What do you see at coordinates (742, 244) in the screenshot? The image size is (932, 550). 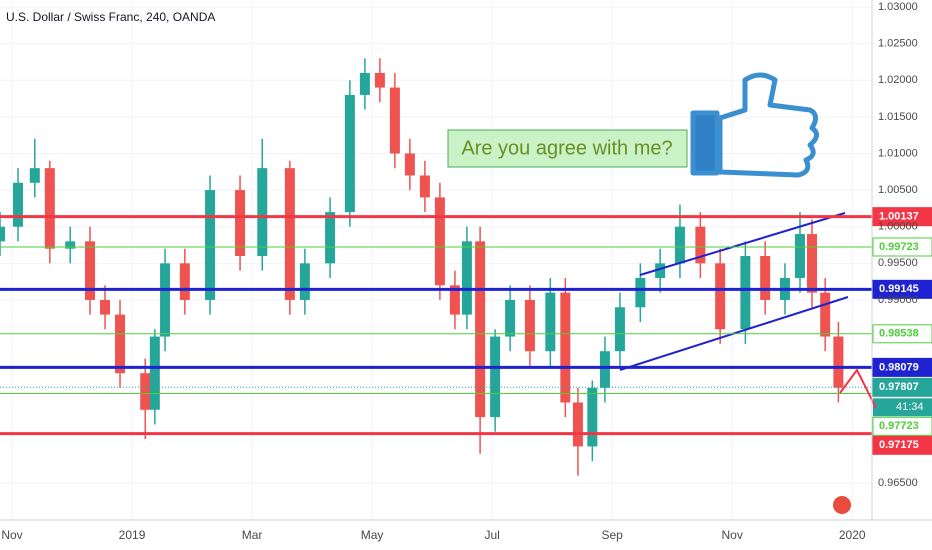 I see `trend-line` at bounding box center [742, 244].